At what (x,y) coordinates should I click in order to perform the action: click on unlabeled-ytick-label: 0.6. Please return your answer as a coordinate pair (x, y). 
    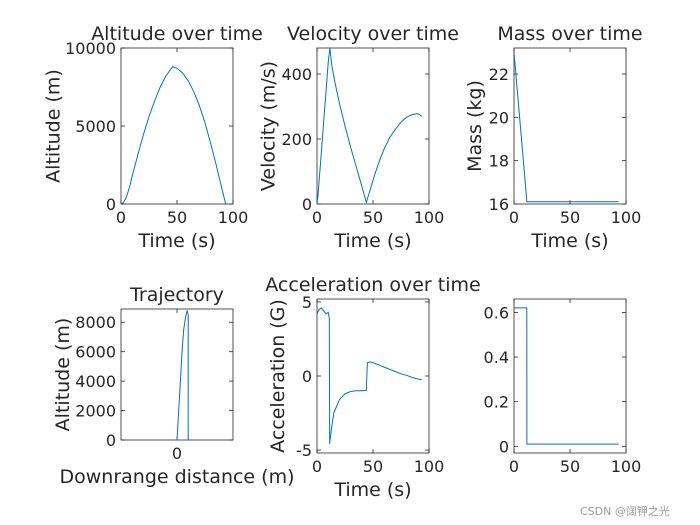
    Looking at the image, I should click on (496, 312).